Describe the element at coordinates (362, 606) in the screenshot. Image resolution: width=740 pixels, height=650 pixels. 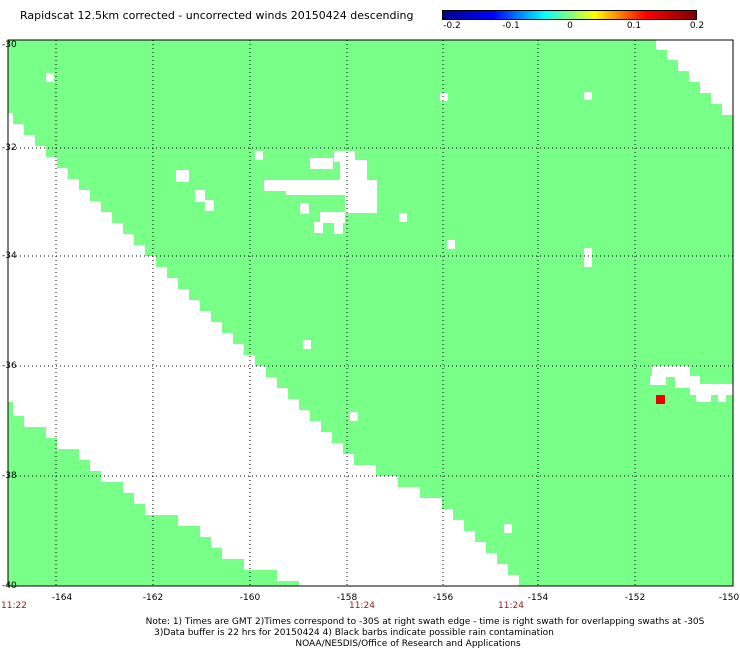
I see `time-label-2: 11:24` at that location.